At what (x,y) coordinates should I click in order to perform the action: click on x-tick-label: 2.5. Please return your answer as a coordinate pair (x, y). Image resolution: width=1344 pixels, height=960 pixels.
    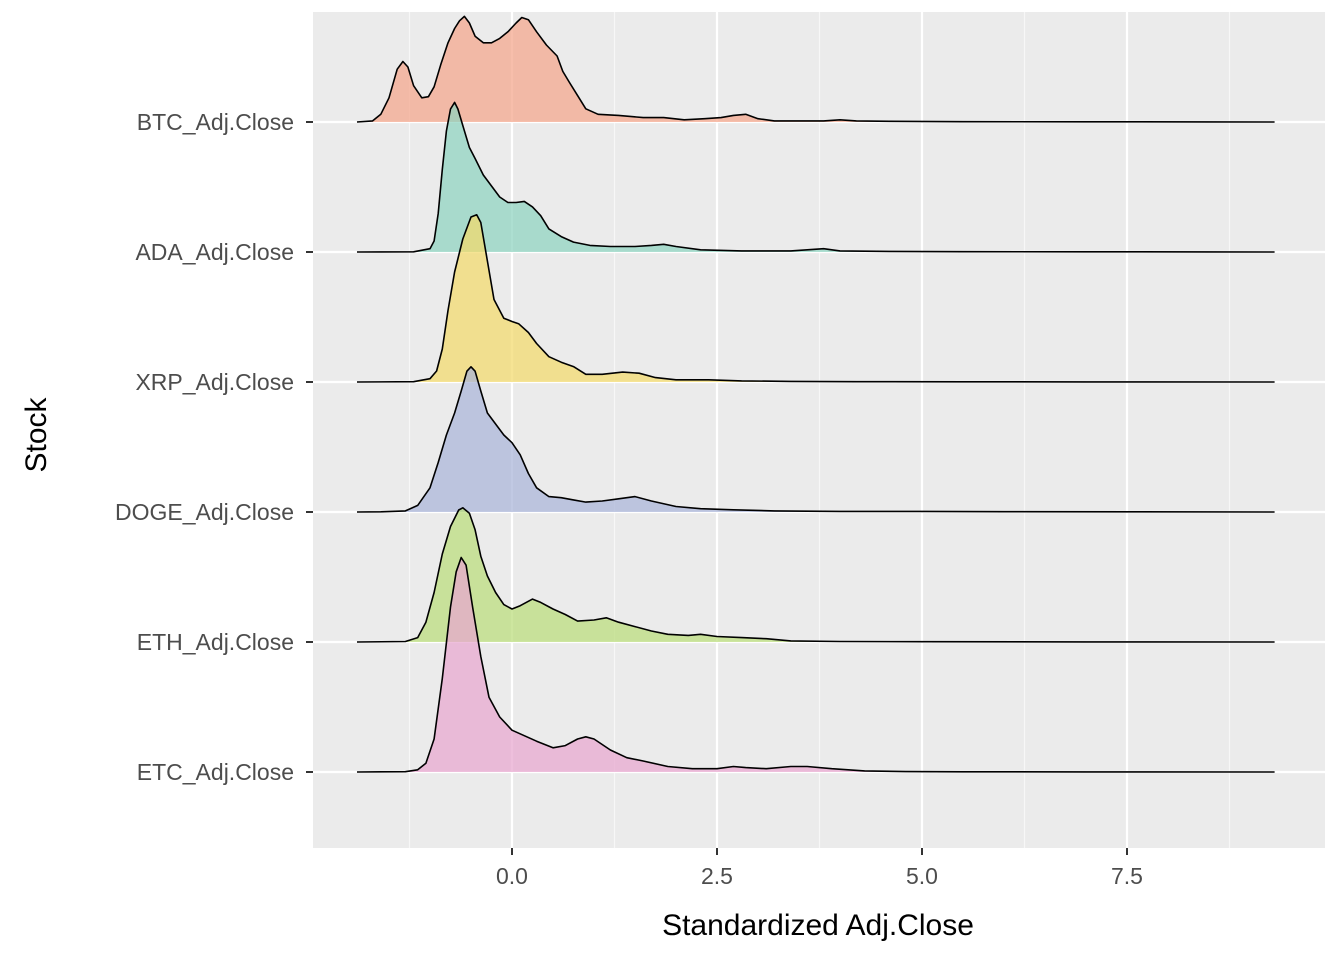
    Looking at the image, I should click on (717, 876).